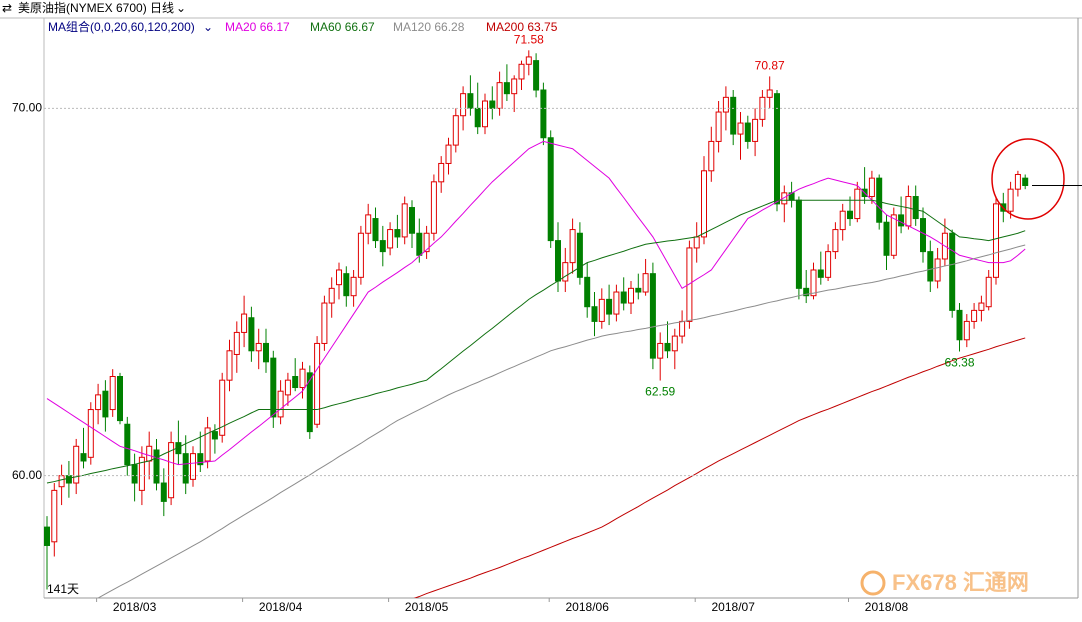  Describe the element at coordinates (412, 27) in the screenshot. I see `legend-name: MA120` at that location.